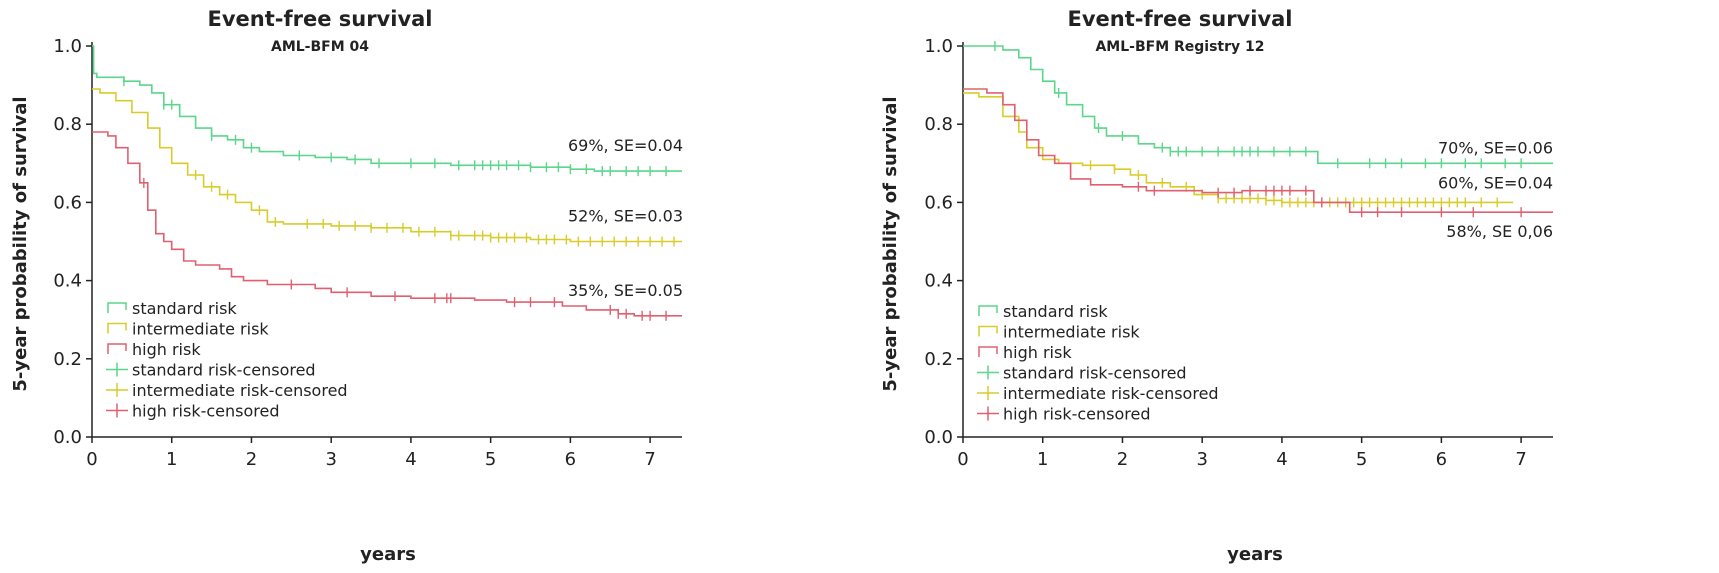 The height and width of the screenshot is (573, 1719). What do you see at coordinates (1499, 231) in the screenshot?
I see `curve-annotation: 58%, SE 0,06` at bounding box center [1499, 231].